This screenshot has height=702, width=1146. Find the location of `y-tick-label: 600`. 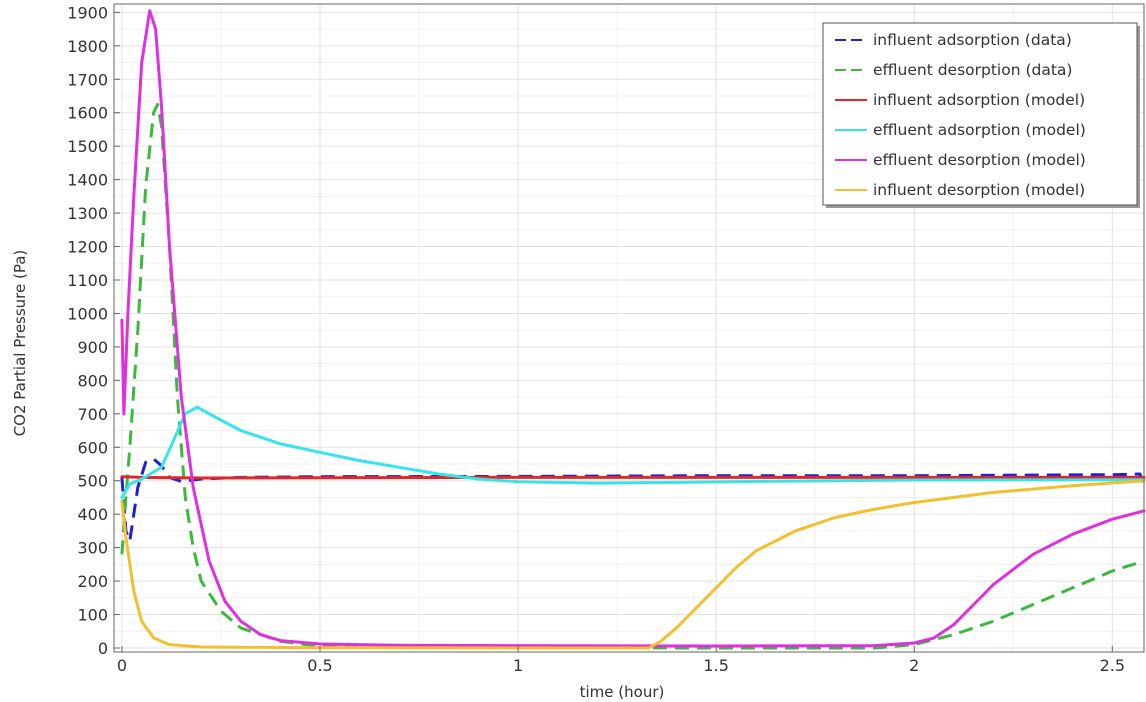

y-tick-label: 600 is located at coordinates (92, 447).